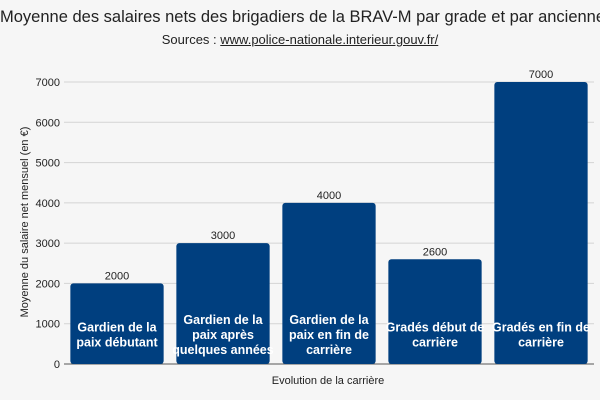 The width and height of the screenshot is (600, 400). What do you see at coordinates (48, 224) in the screenshot?
I see `y-axis-ticks: 0 1000 2000 3000 4000 5000 6000 7000` at bounding box center [48, 224].